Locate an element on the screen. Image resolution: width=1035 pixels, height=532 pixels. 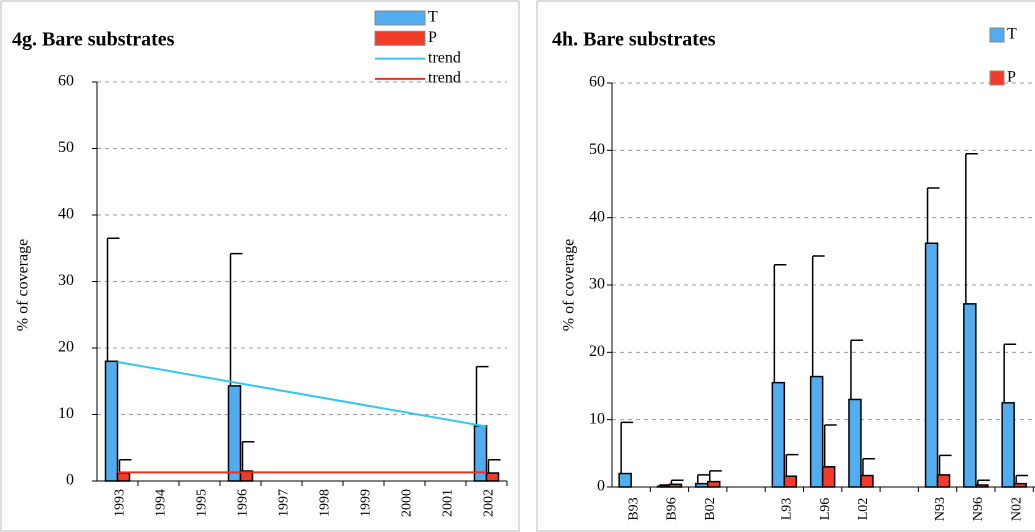
x-tick-label: B96 is located at coordinates (672, 508).